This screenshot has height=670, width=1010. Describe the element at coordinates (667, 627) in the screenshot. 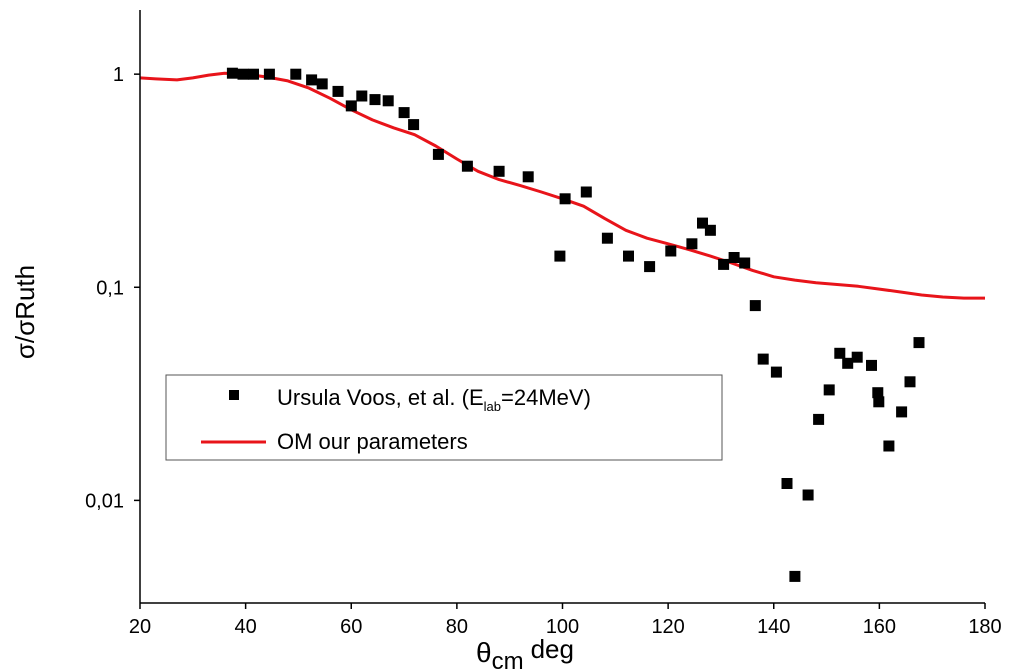

I see `x-tick-label: 120` at that location.